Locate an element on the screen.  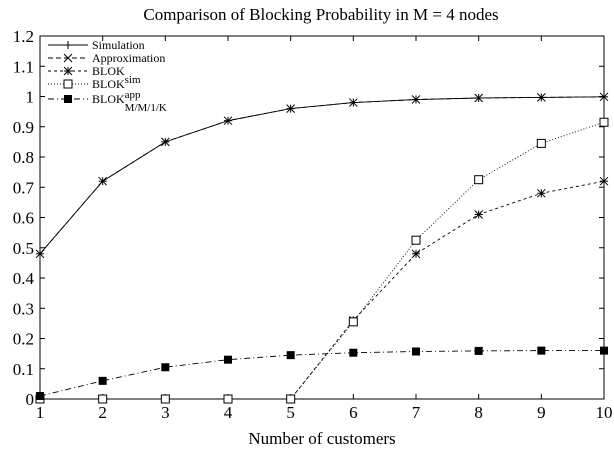
legend-label-text: Simulation is located at coordinates (118, 45).